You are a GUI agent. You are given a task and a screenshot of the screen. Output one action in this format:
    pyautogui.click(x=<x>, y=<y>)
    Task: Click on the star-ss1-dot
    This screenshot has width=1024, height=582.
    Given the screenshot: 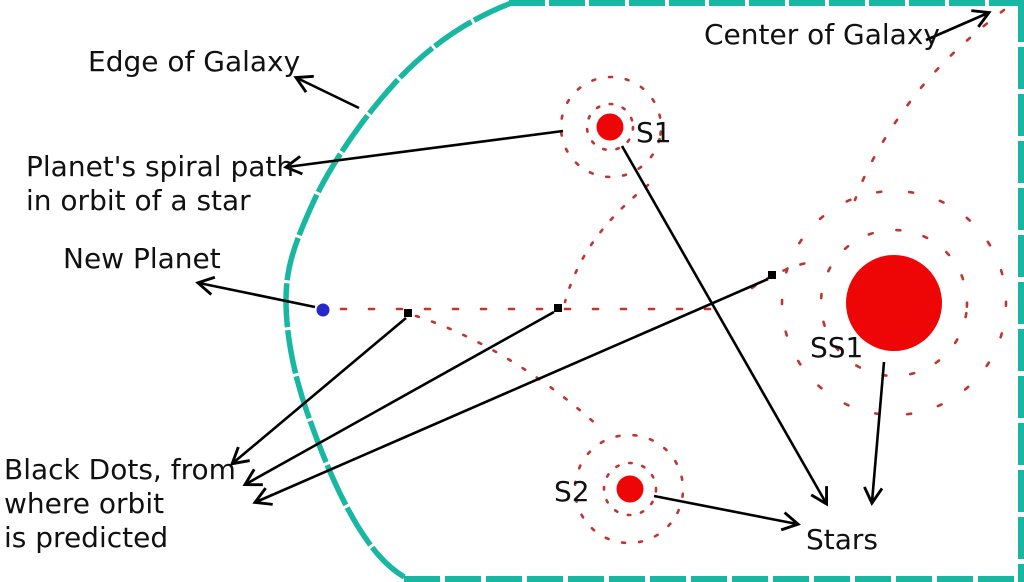 What is the action you would take?
    pyautogui.click(x=894, y=303)
    